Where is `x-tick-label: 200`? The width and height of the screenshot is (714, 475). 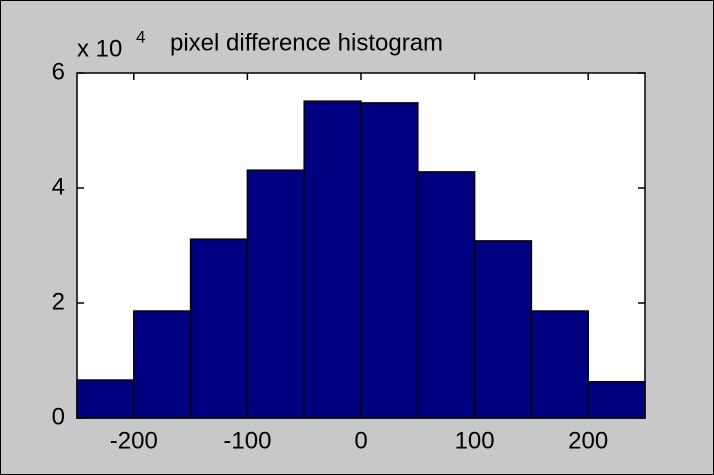
x-tick-label: 200 is located at coordinates (588, 440).